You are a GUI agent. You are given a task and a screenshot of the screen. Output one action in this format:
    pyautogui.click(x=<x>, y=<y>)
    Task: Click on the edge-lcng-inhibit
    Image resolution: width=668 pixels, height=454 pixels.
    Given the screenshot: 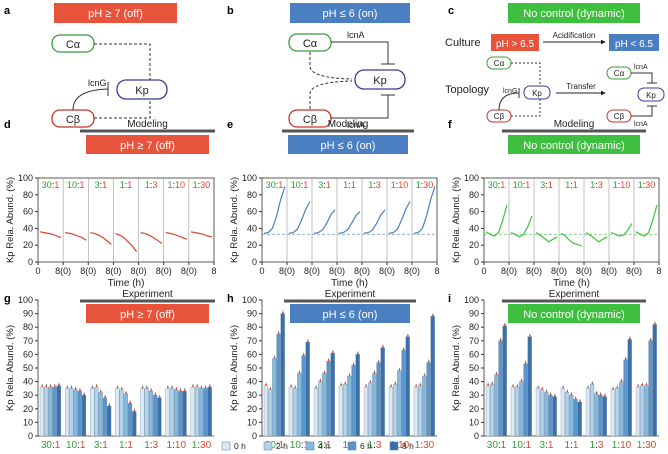 What is the action you would take?
    pyautogui.click(x=90, y=96)
    